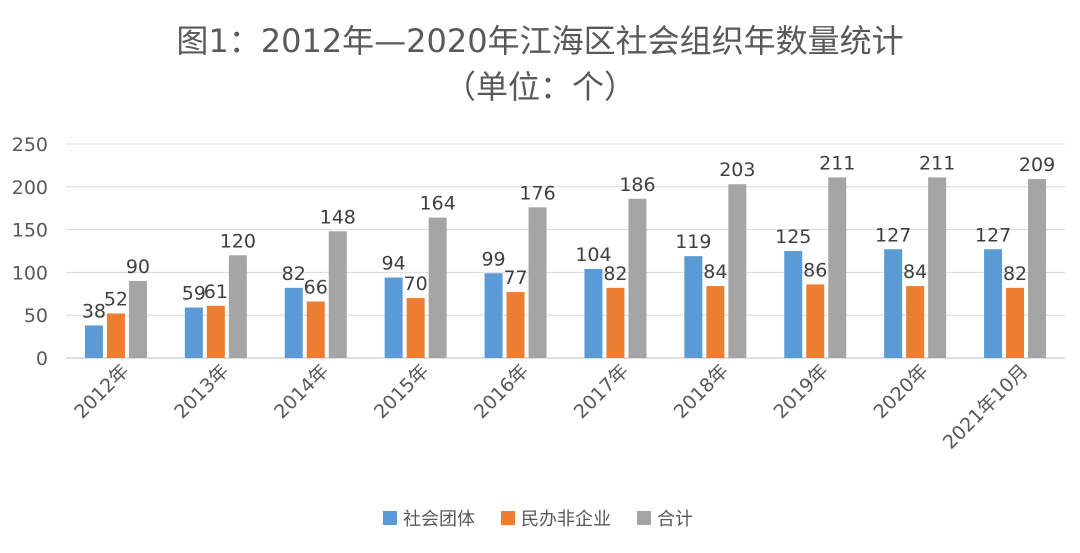 This screenshot has height=553, width=1080. I want to click on data-label: 186, so click(637, 185).